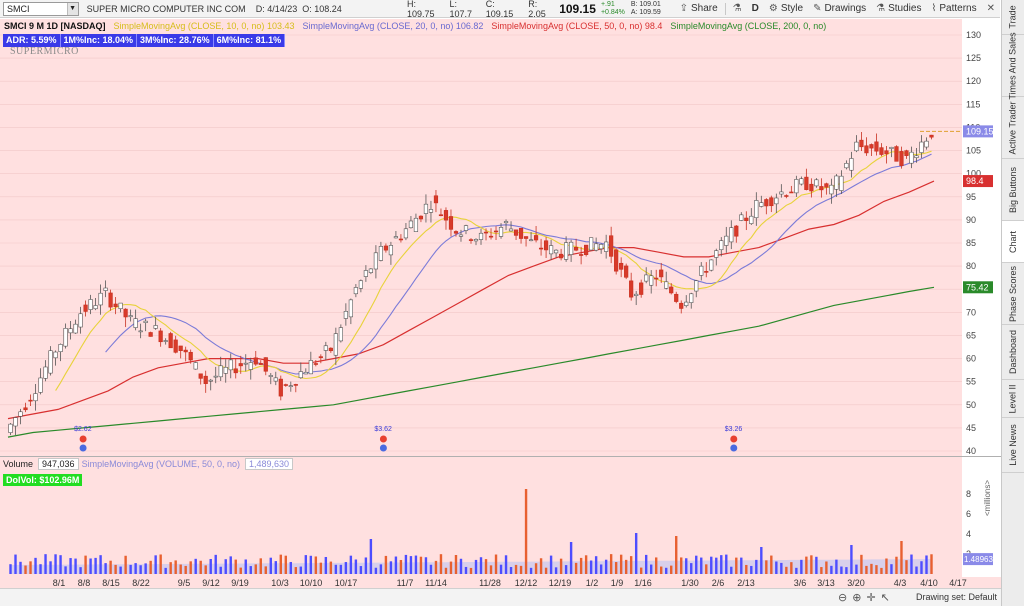  What do you see at coordinates (871, 598) in the screenshot?
I see `crosshair-icon: ✛` at bounding box center [871, 598].